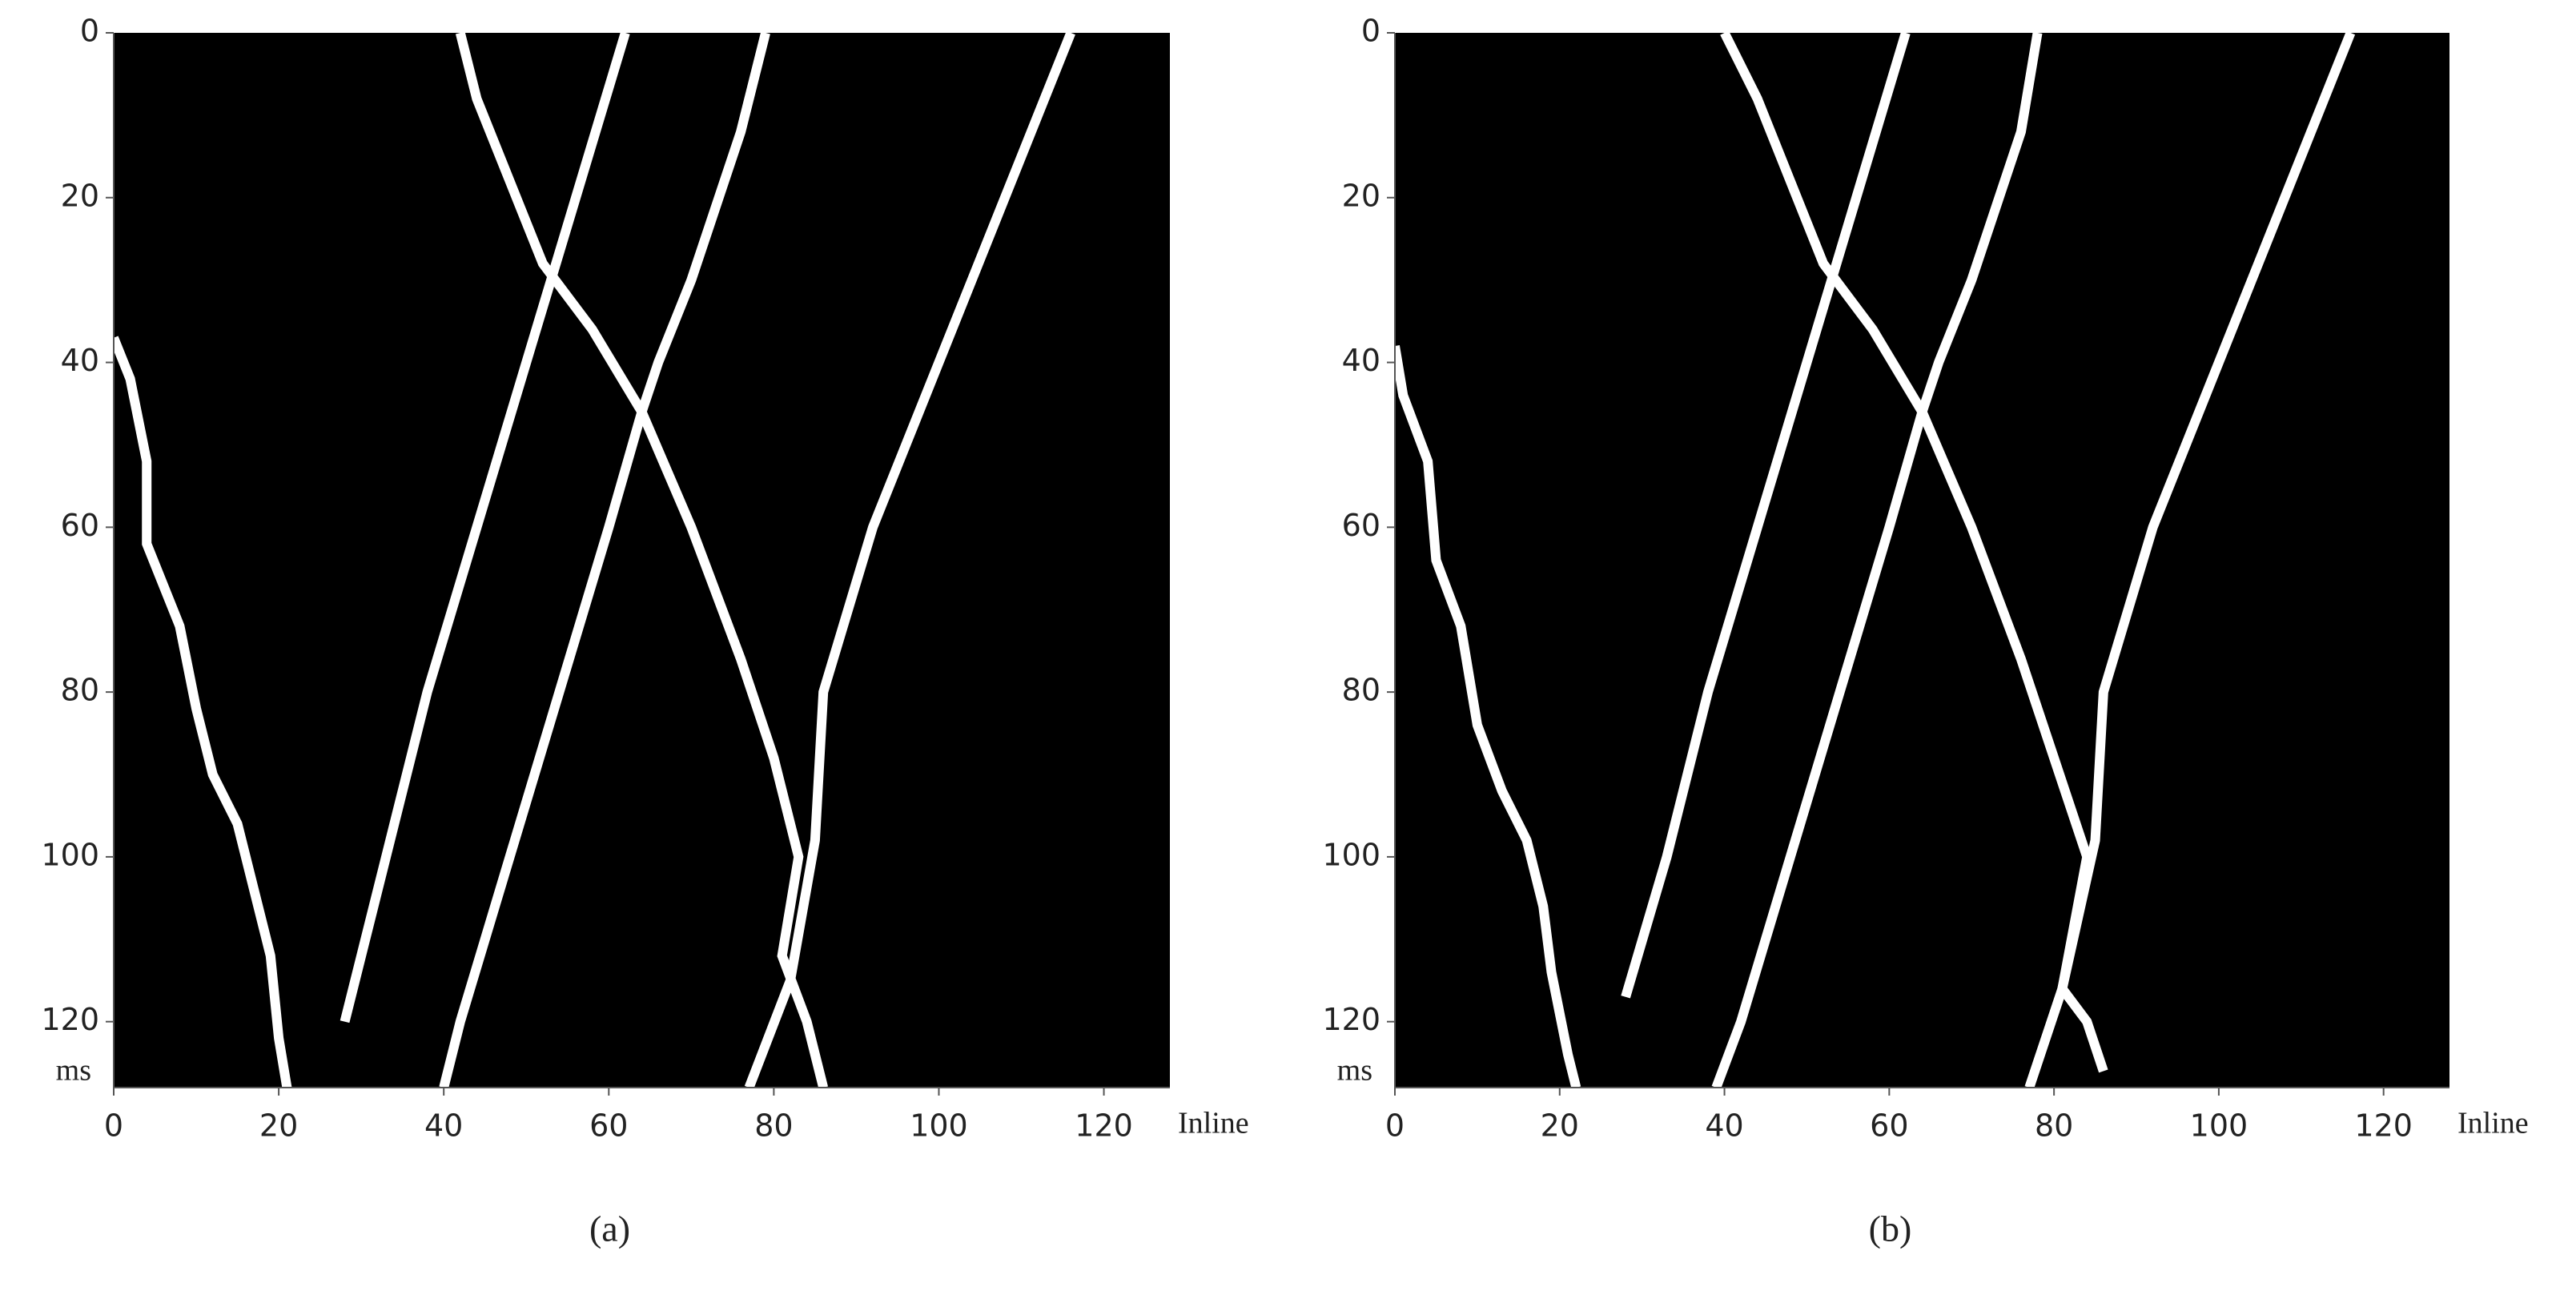 The width and height of the screenshot is (2576, 1291). What do you see at coordinates (1890, 1229) in the screenshot?
I see `caption: (b)` at bounding box center [1890, 1229].